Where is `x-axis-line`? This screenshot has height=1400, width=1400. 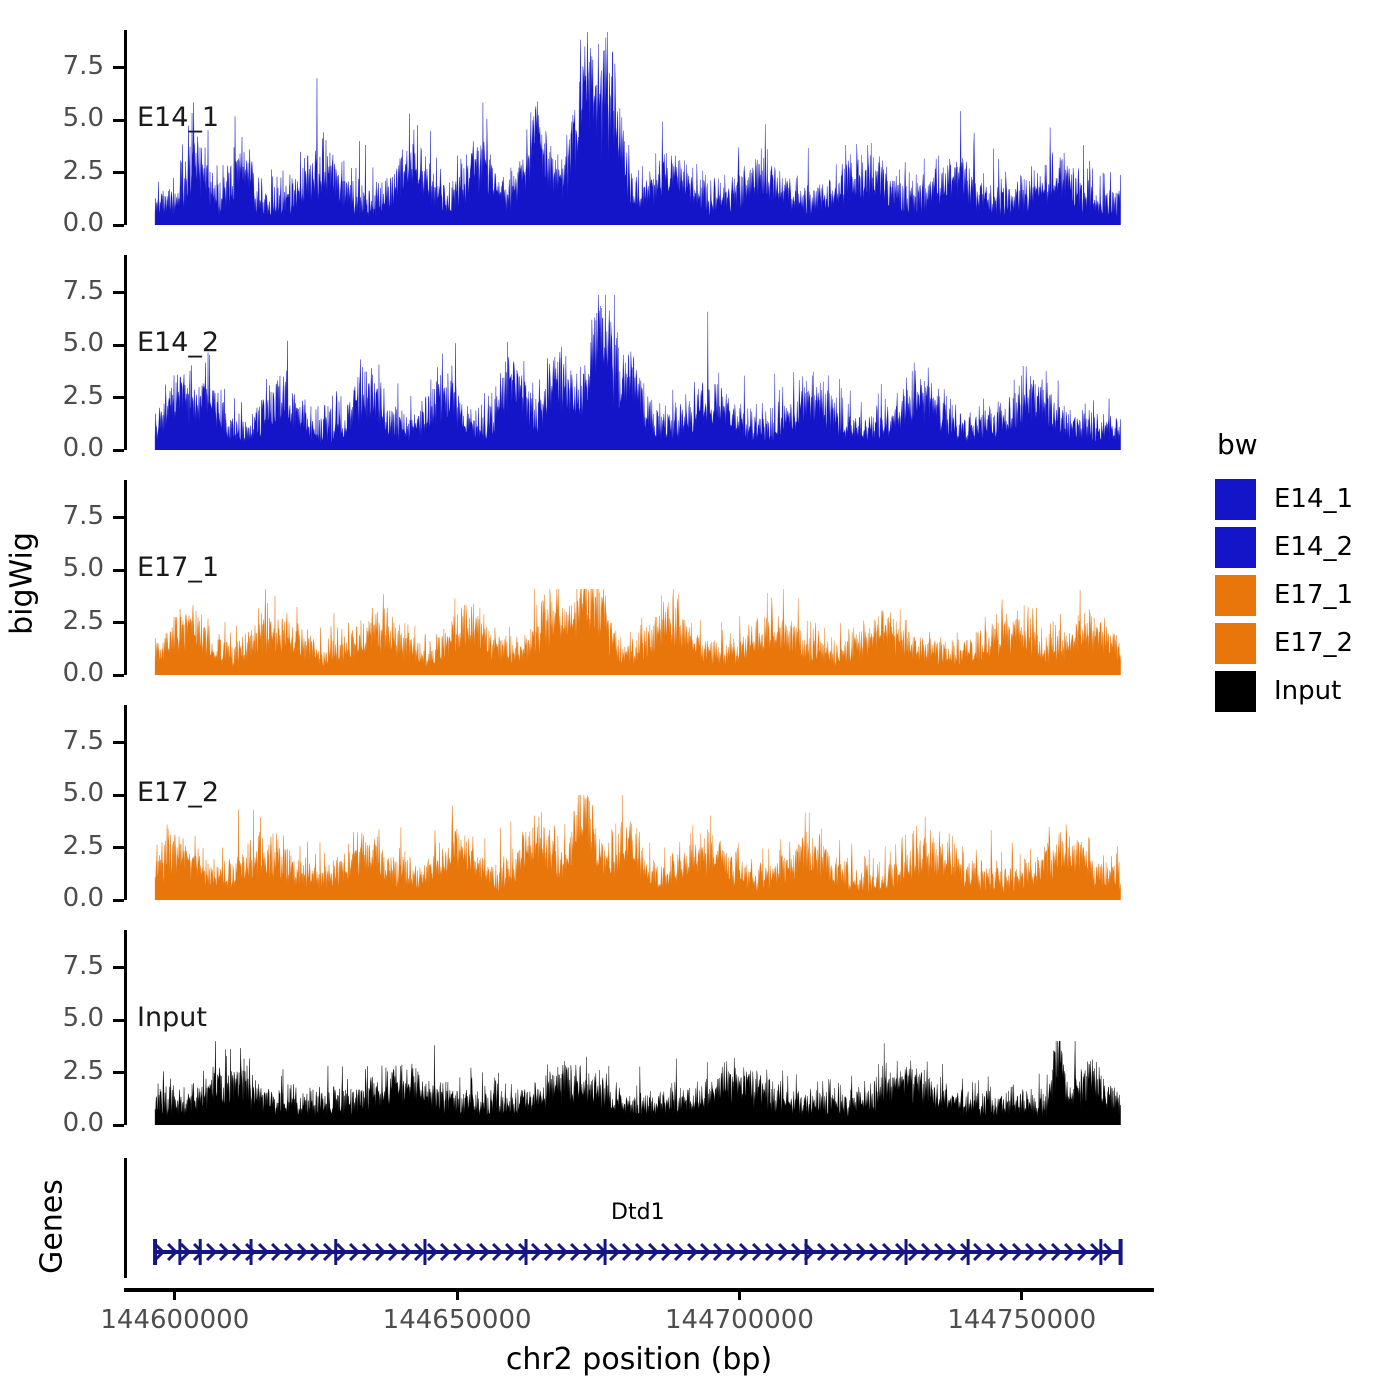
x-axis-line is located at coordinates (639, 1290).